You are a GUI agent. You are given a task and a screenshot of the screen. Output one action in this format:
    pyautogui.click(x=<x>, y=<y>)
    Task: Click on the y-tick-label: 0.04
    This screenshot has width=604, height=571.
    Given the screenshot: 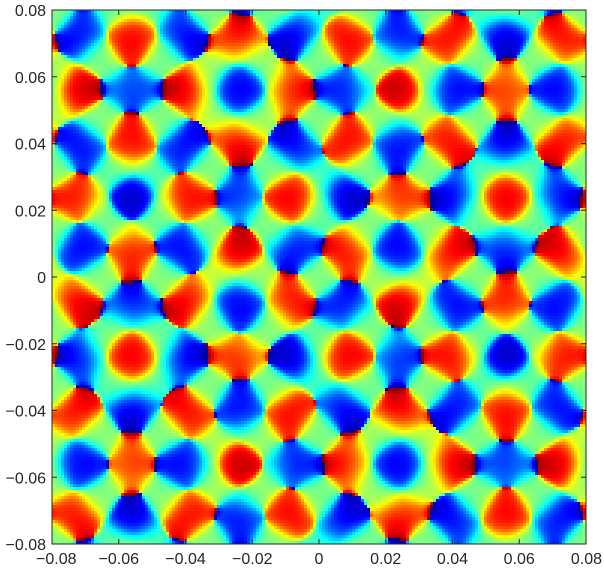 What is the action you would take?
    pyautogui.click(x=30, y=145)
    